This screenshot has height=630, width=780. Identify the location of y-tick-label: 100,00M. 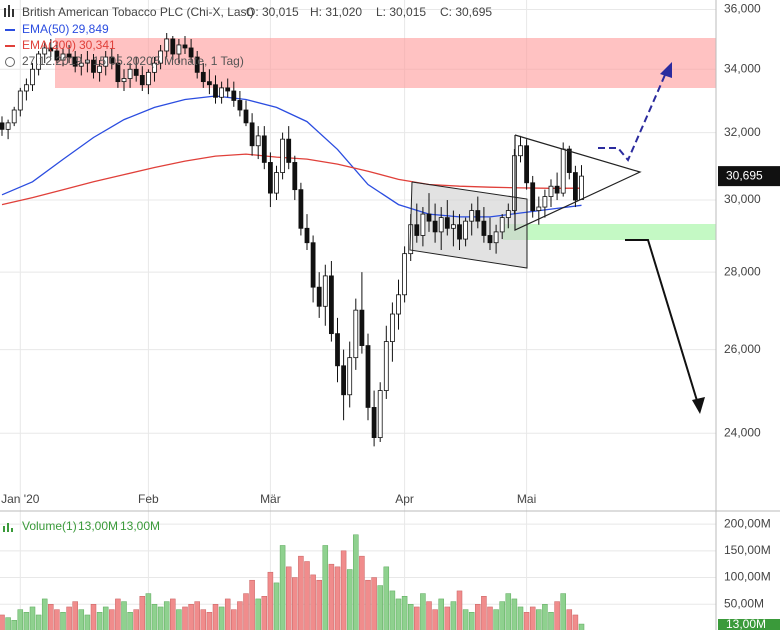
(747, 577).